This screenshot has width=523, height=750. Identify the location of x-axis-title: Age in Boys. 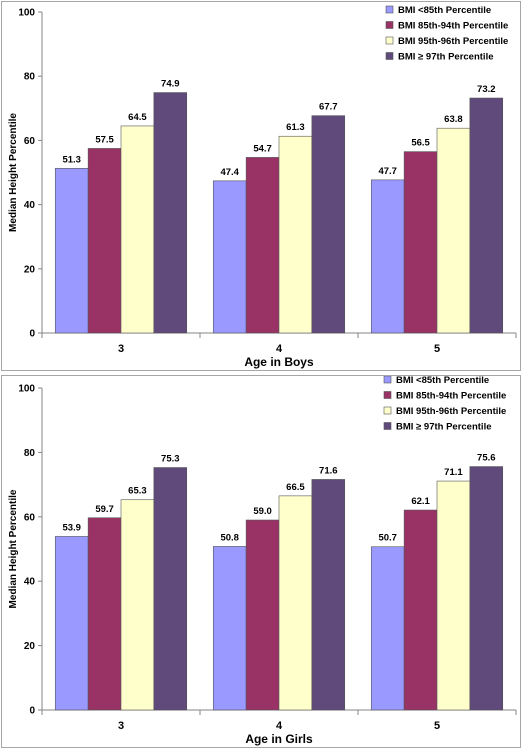
(279, 362).